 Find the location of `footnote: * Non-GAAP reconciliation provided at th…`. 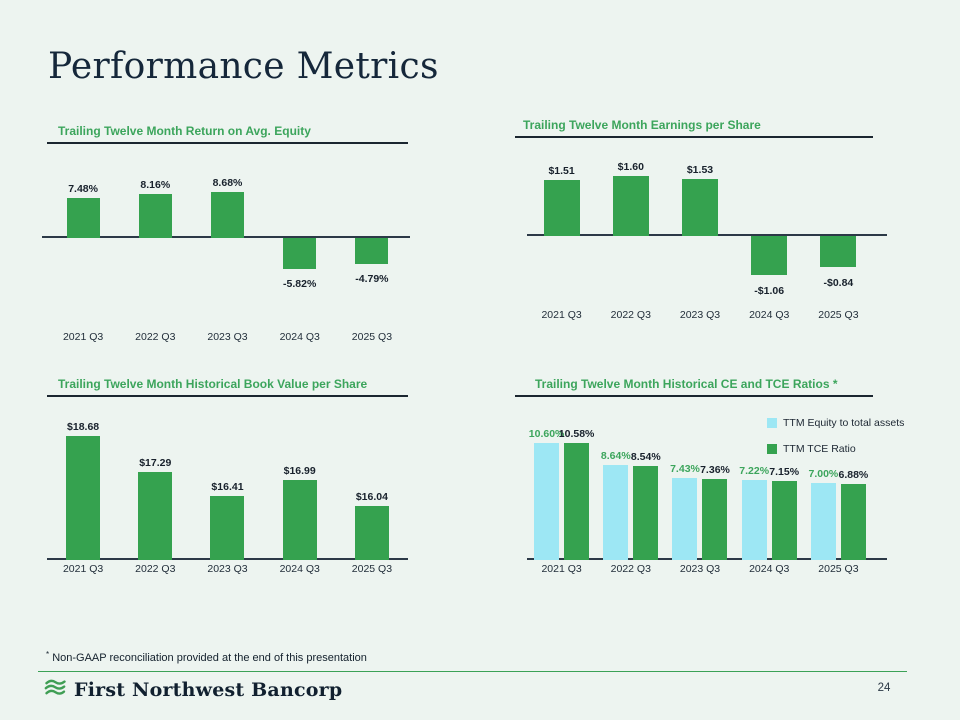

footnote: * Non-GAAP reconciliation provided at th… is located at coordinates (206, 657).